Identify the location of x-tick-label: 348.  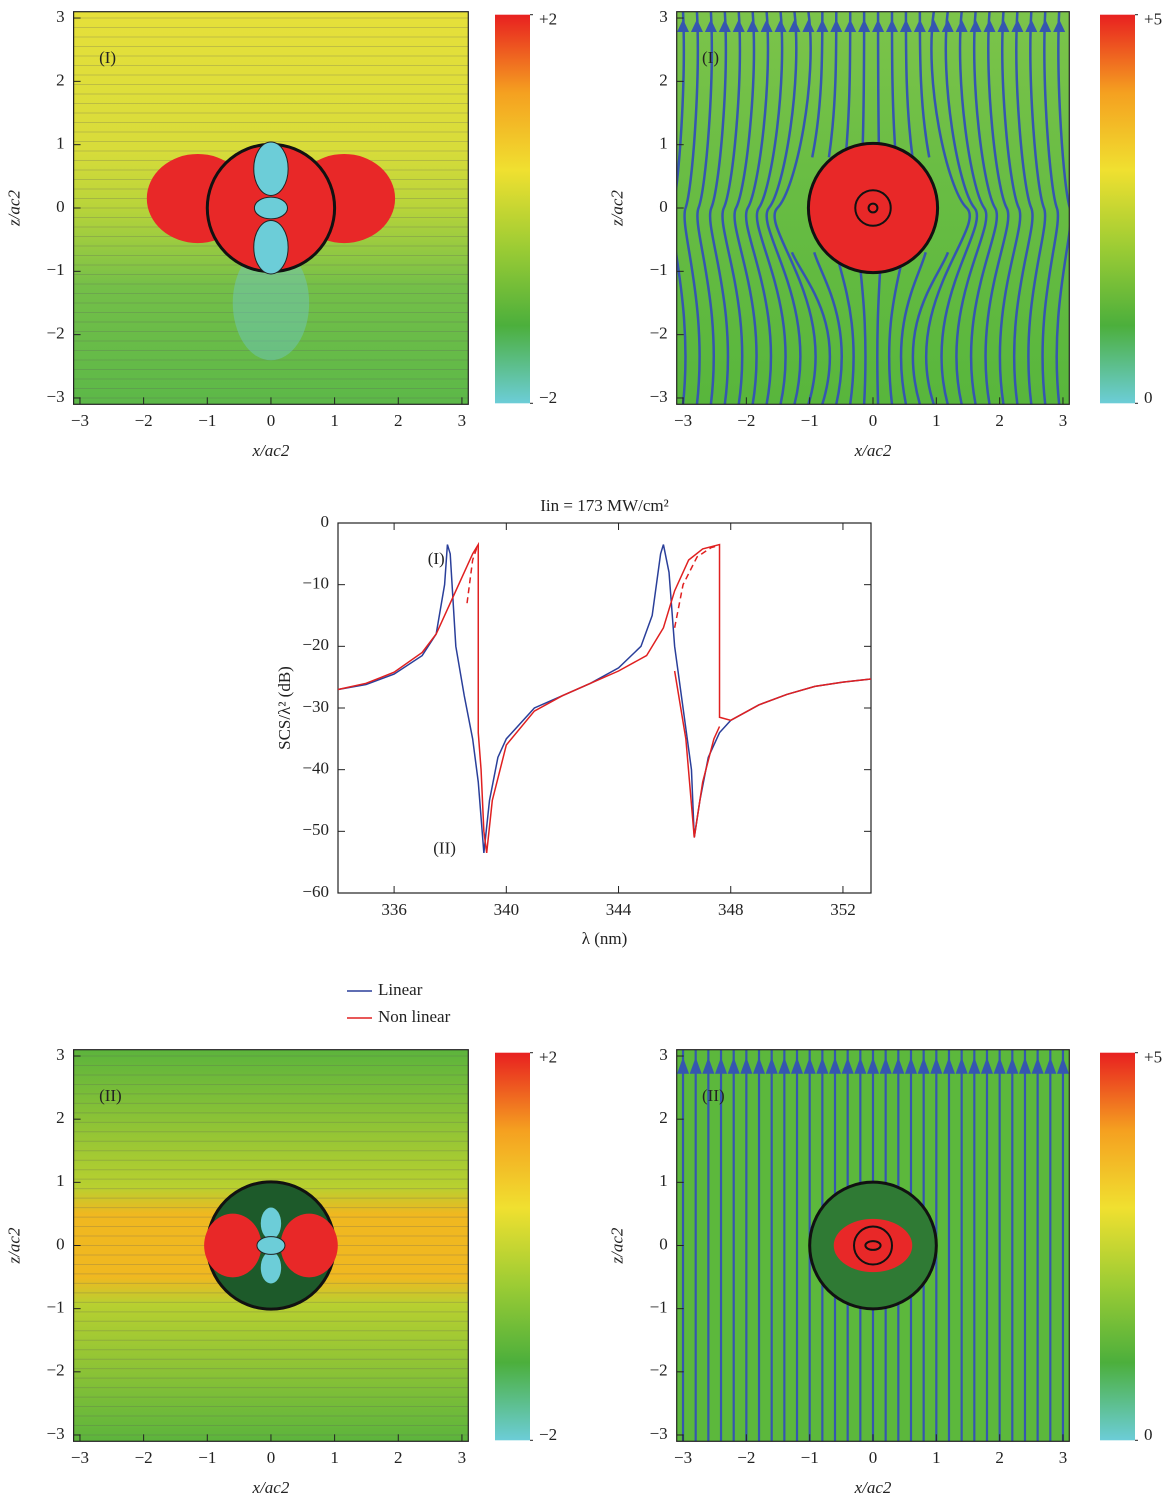
(731, 909).